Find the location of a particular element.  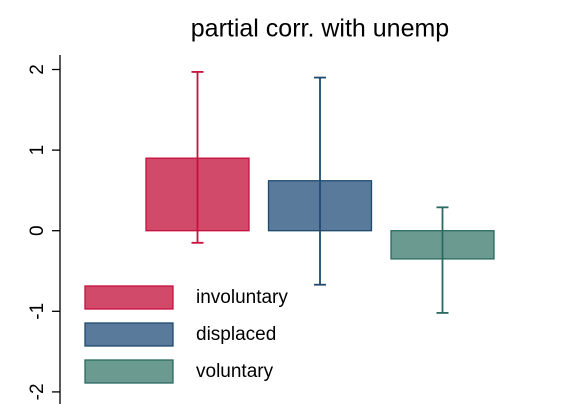

y-tick-label: 1 is located at coordinates (37, 150).